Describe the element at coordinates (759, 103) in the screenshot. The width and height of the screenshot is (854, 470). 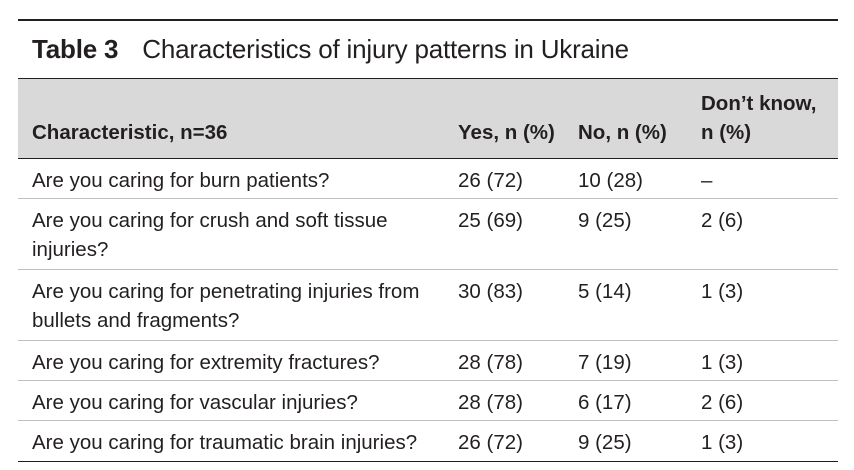
I see `header-dont-know-line1: Don’t know,` at that location.